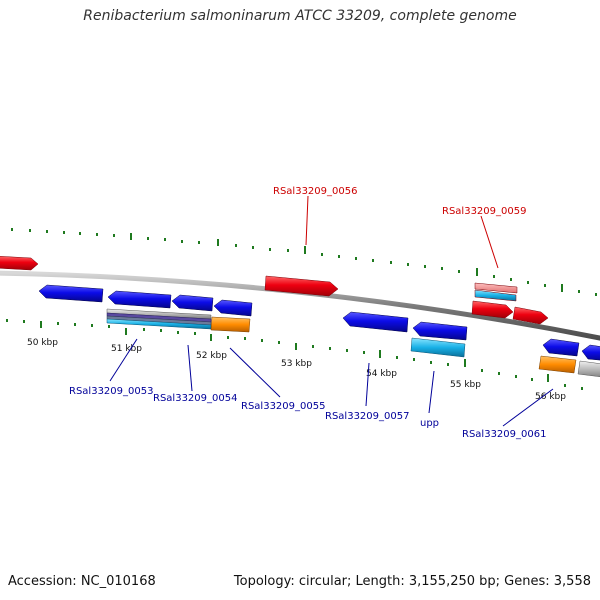 The image size is (600, 600). What do you see at coordinates (550, 397) in the screenshot?
I see `tick-label-56kbp: 56 kbp` at bounding box center [550, 397].